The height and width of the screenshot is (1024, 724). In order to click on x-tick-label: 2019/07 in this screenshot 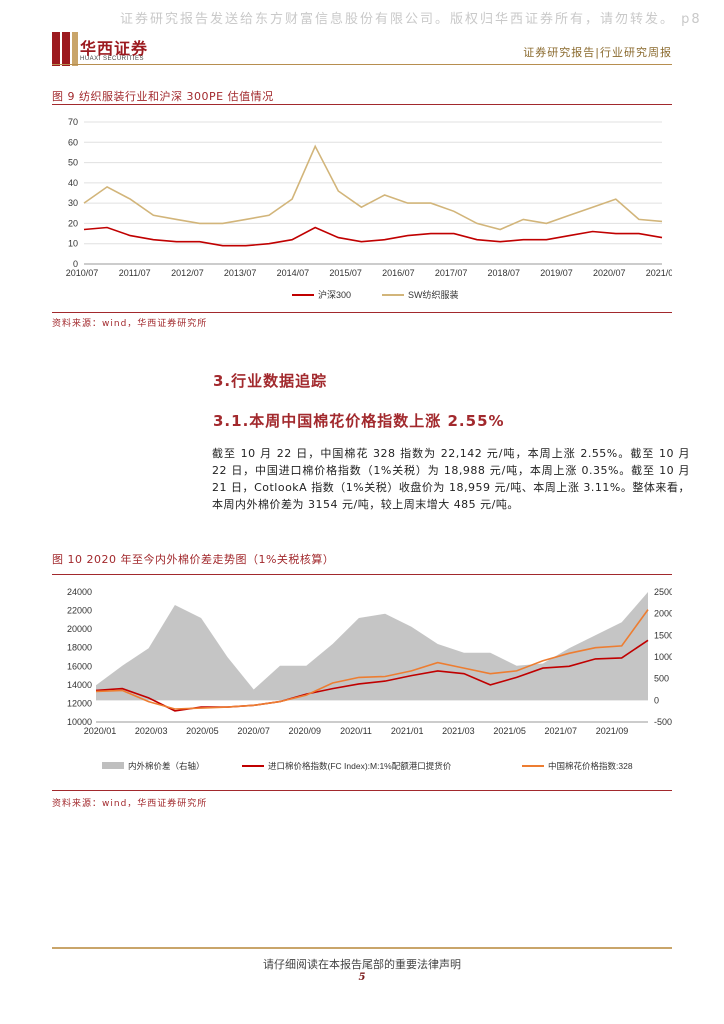, I will do `click(556, 273)`.